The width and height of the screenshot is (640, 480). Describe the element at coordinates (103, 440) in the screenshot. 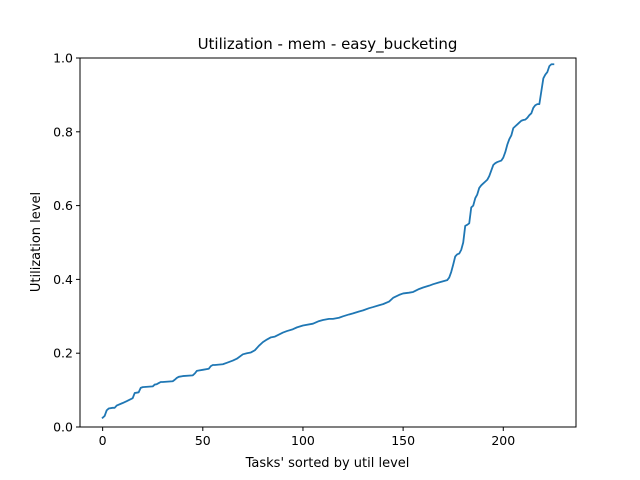

I see `x-tick-label-0: 0` at that location.